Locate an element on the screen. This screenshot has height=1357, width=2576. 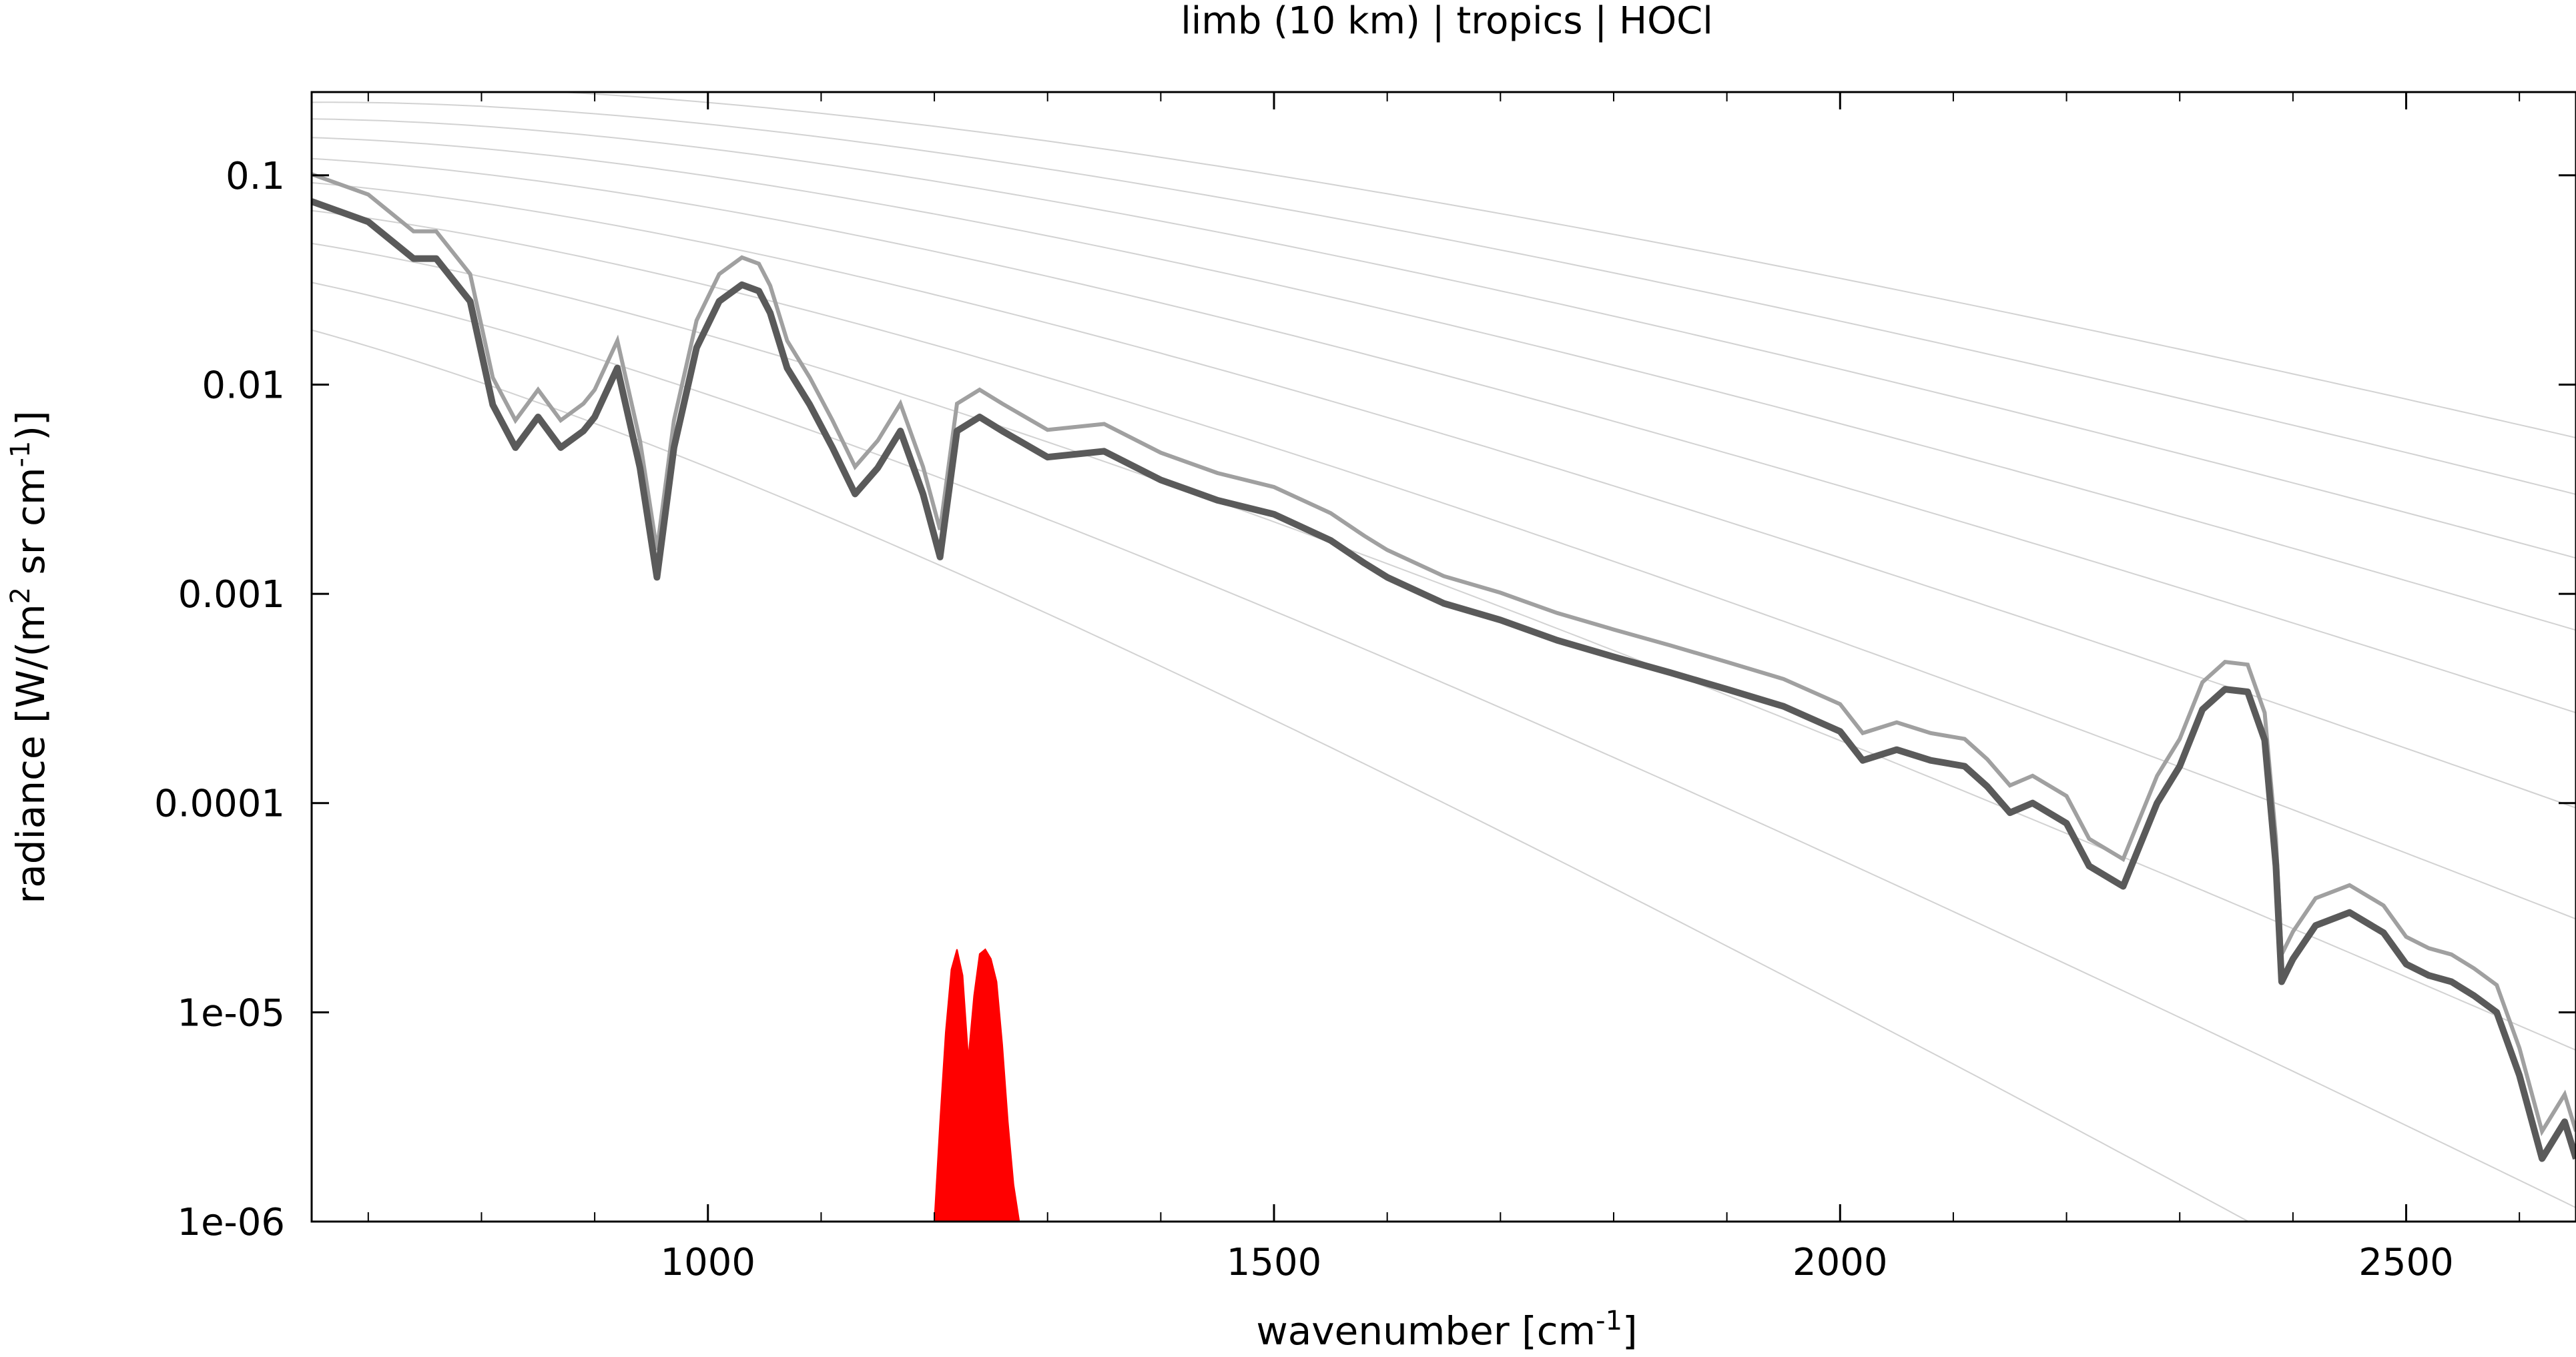
series-hocl-contribution is located at coordinates (979, 1085).